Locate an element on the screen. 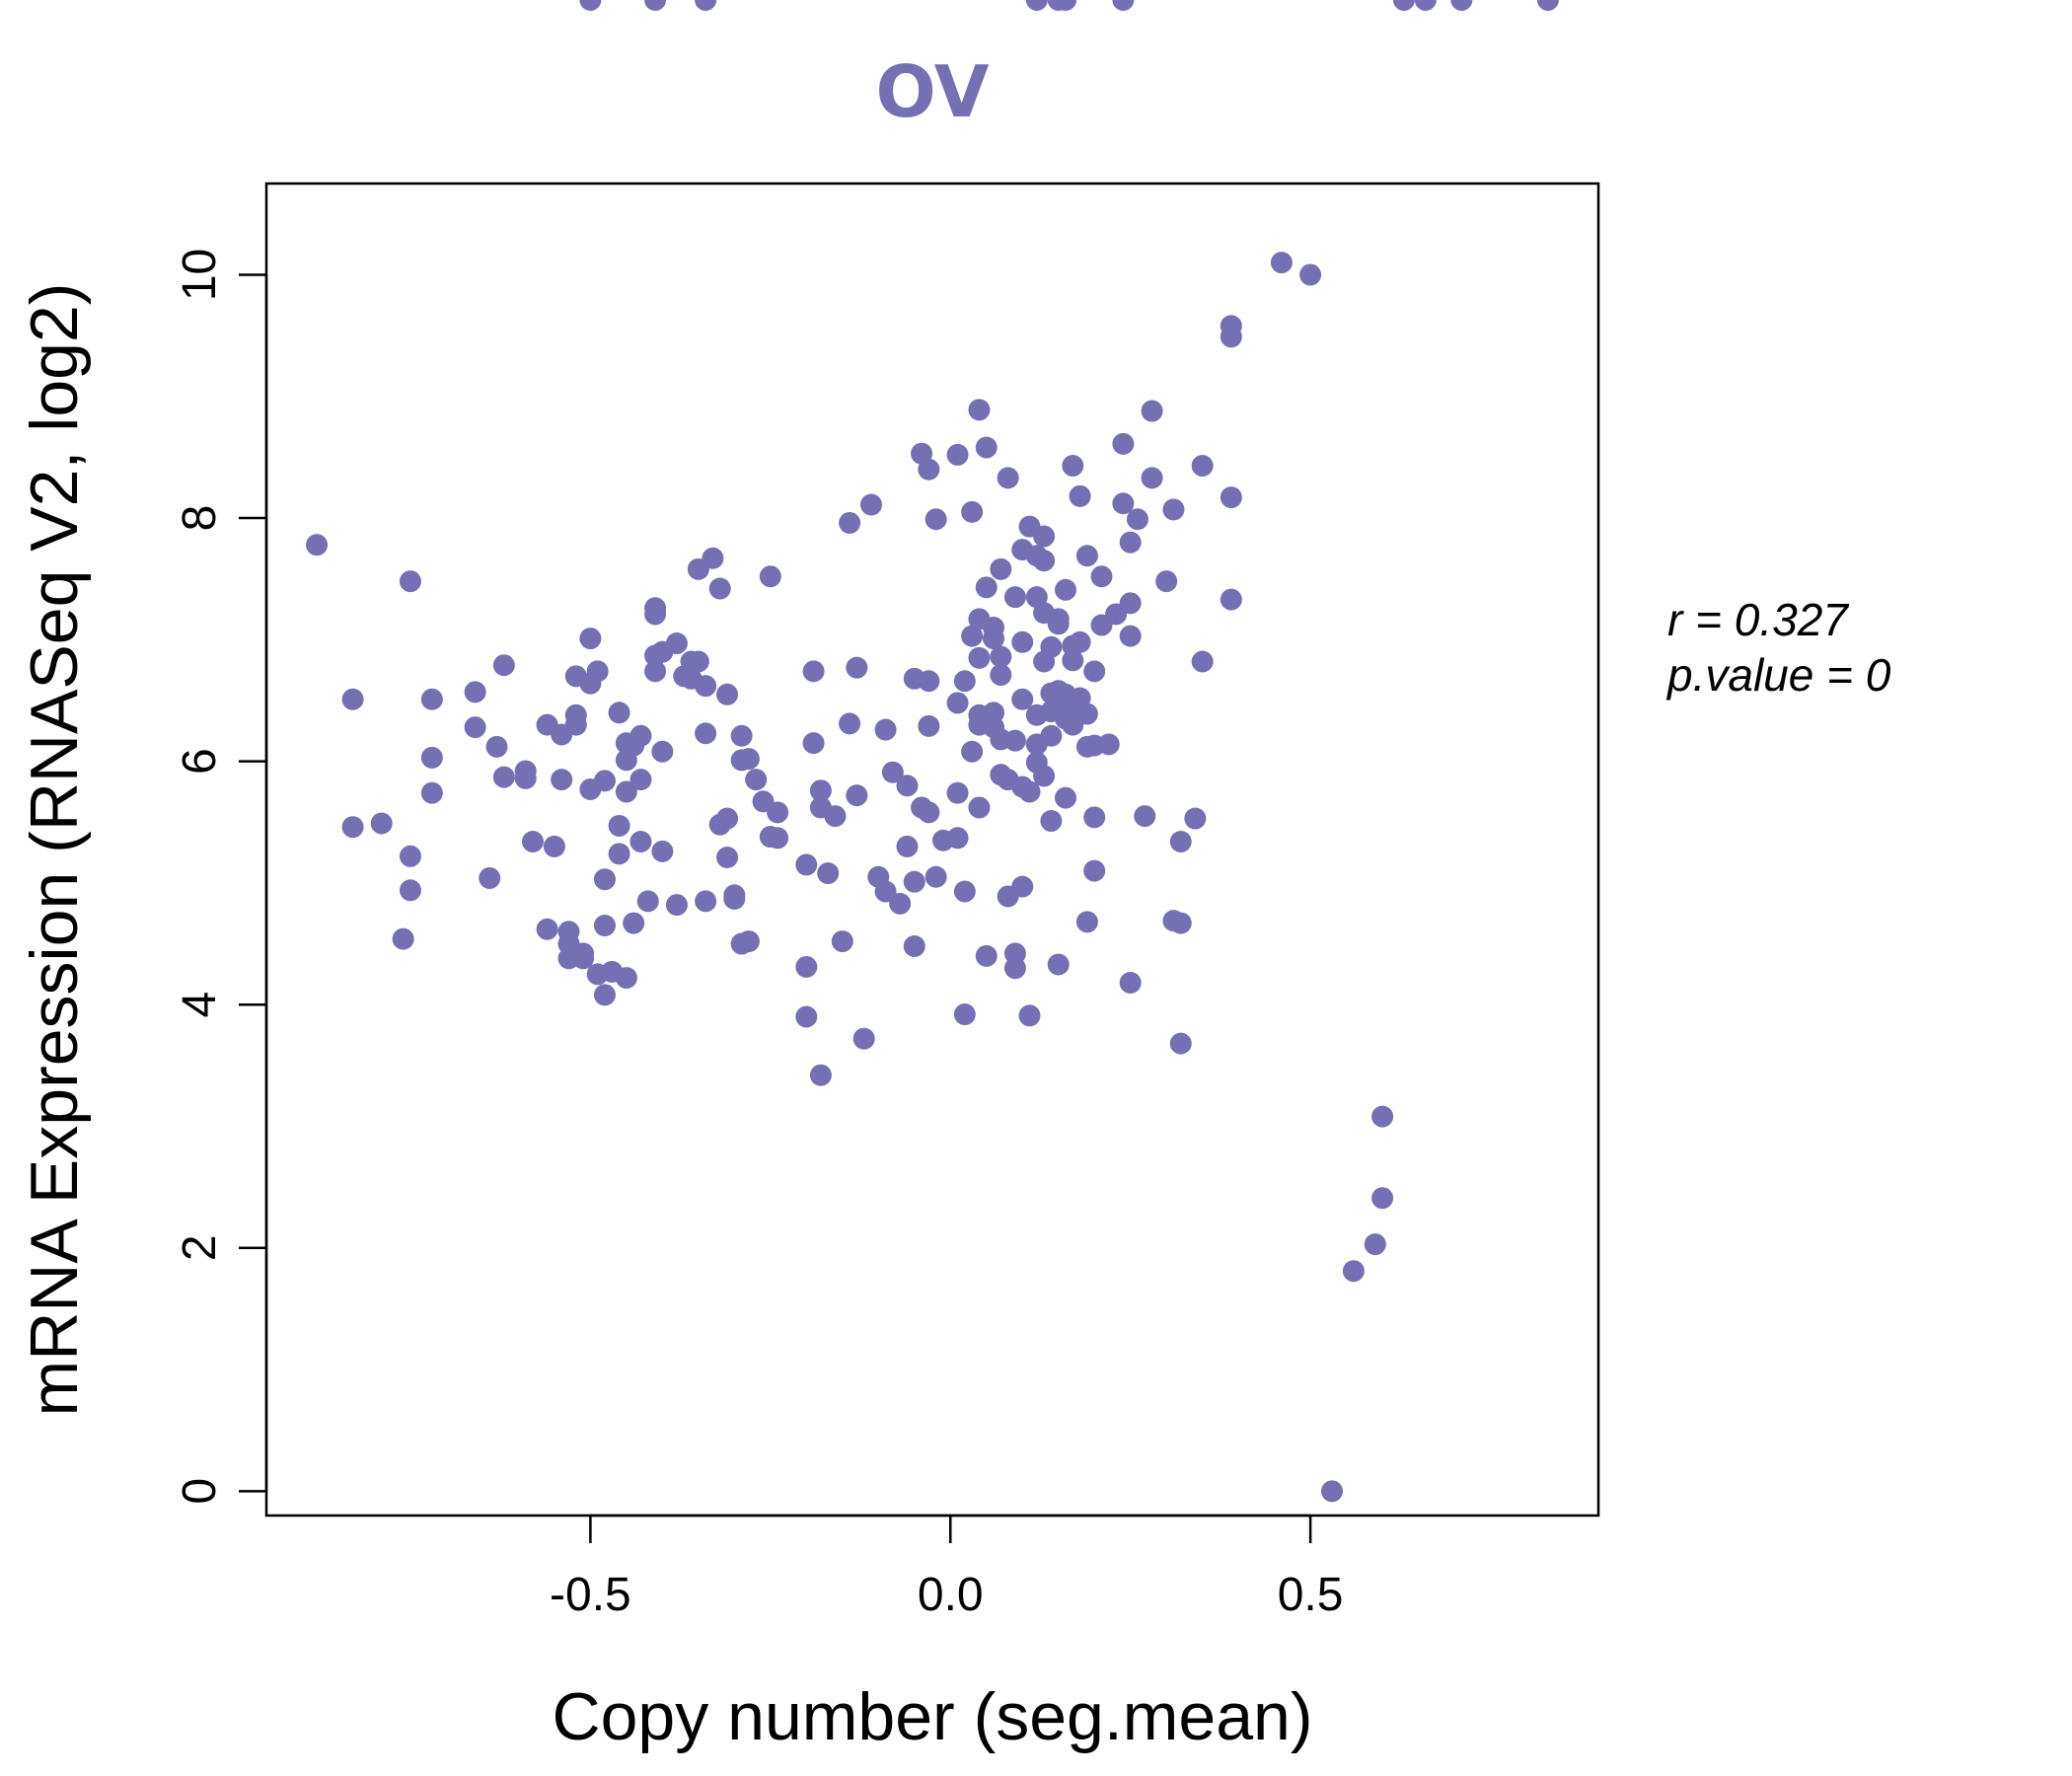 This screenshot has height=1776, width=2072. y-axis-label: mRNA Expression (RNASeq V2, log2) is located at coordinates (55, 850).